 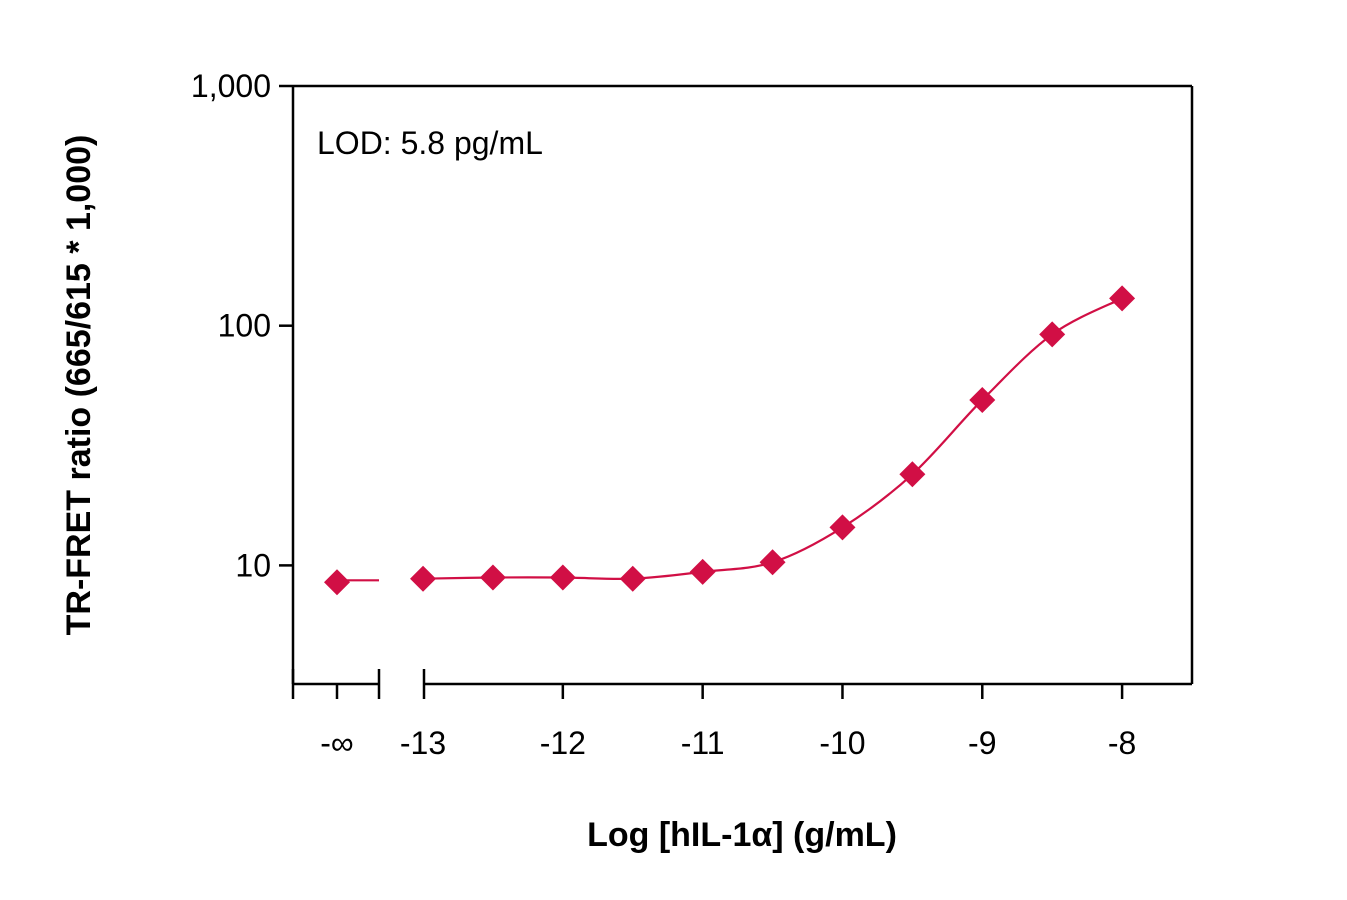 What do you see at coordinates (703, 743) in the screenshot?
I see `x-tick-label: -11` at bounding box center [703, 743].